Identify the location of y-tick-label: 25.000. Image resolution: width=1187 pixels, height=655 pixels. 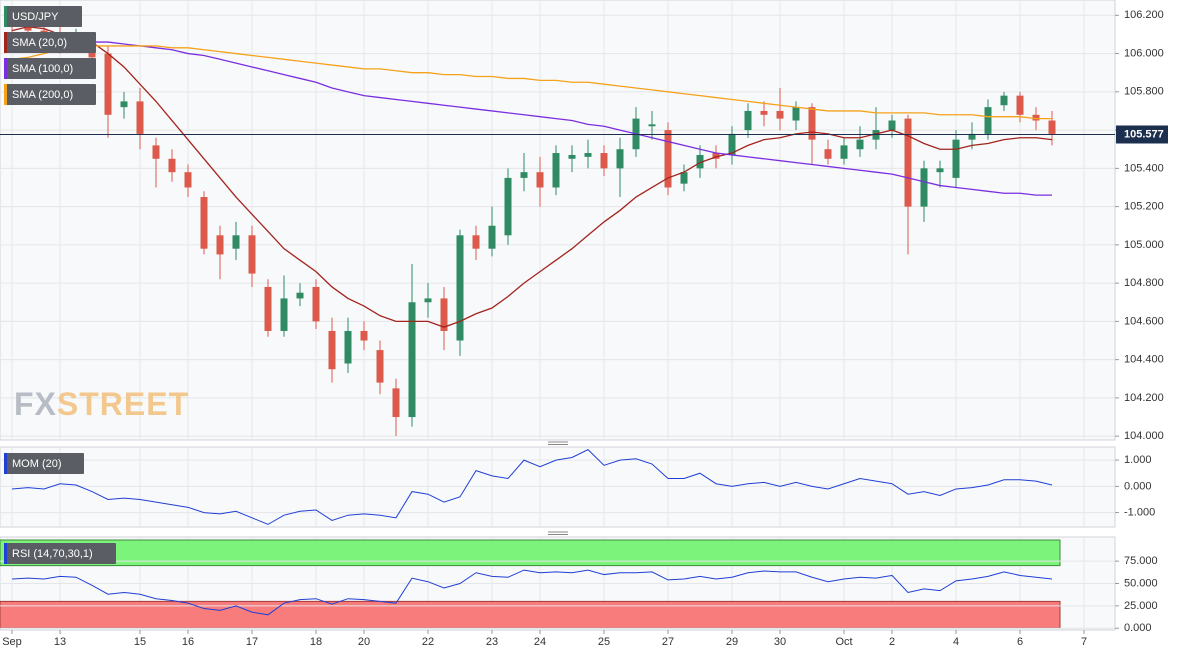
(1141, 606).